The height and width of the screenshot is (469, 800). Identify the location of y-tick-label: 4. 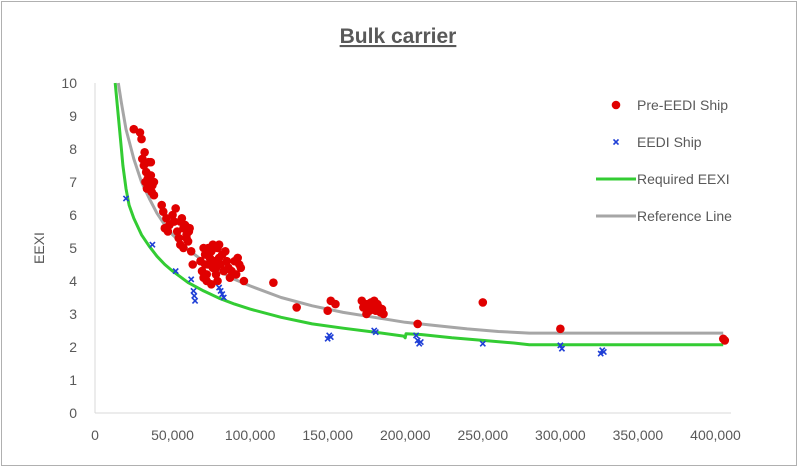
(73, 281).